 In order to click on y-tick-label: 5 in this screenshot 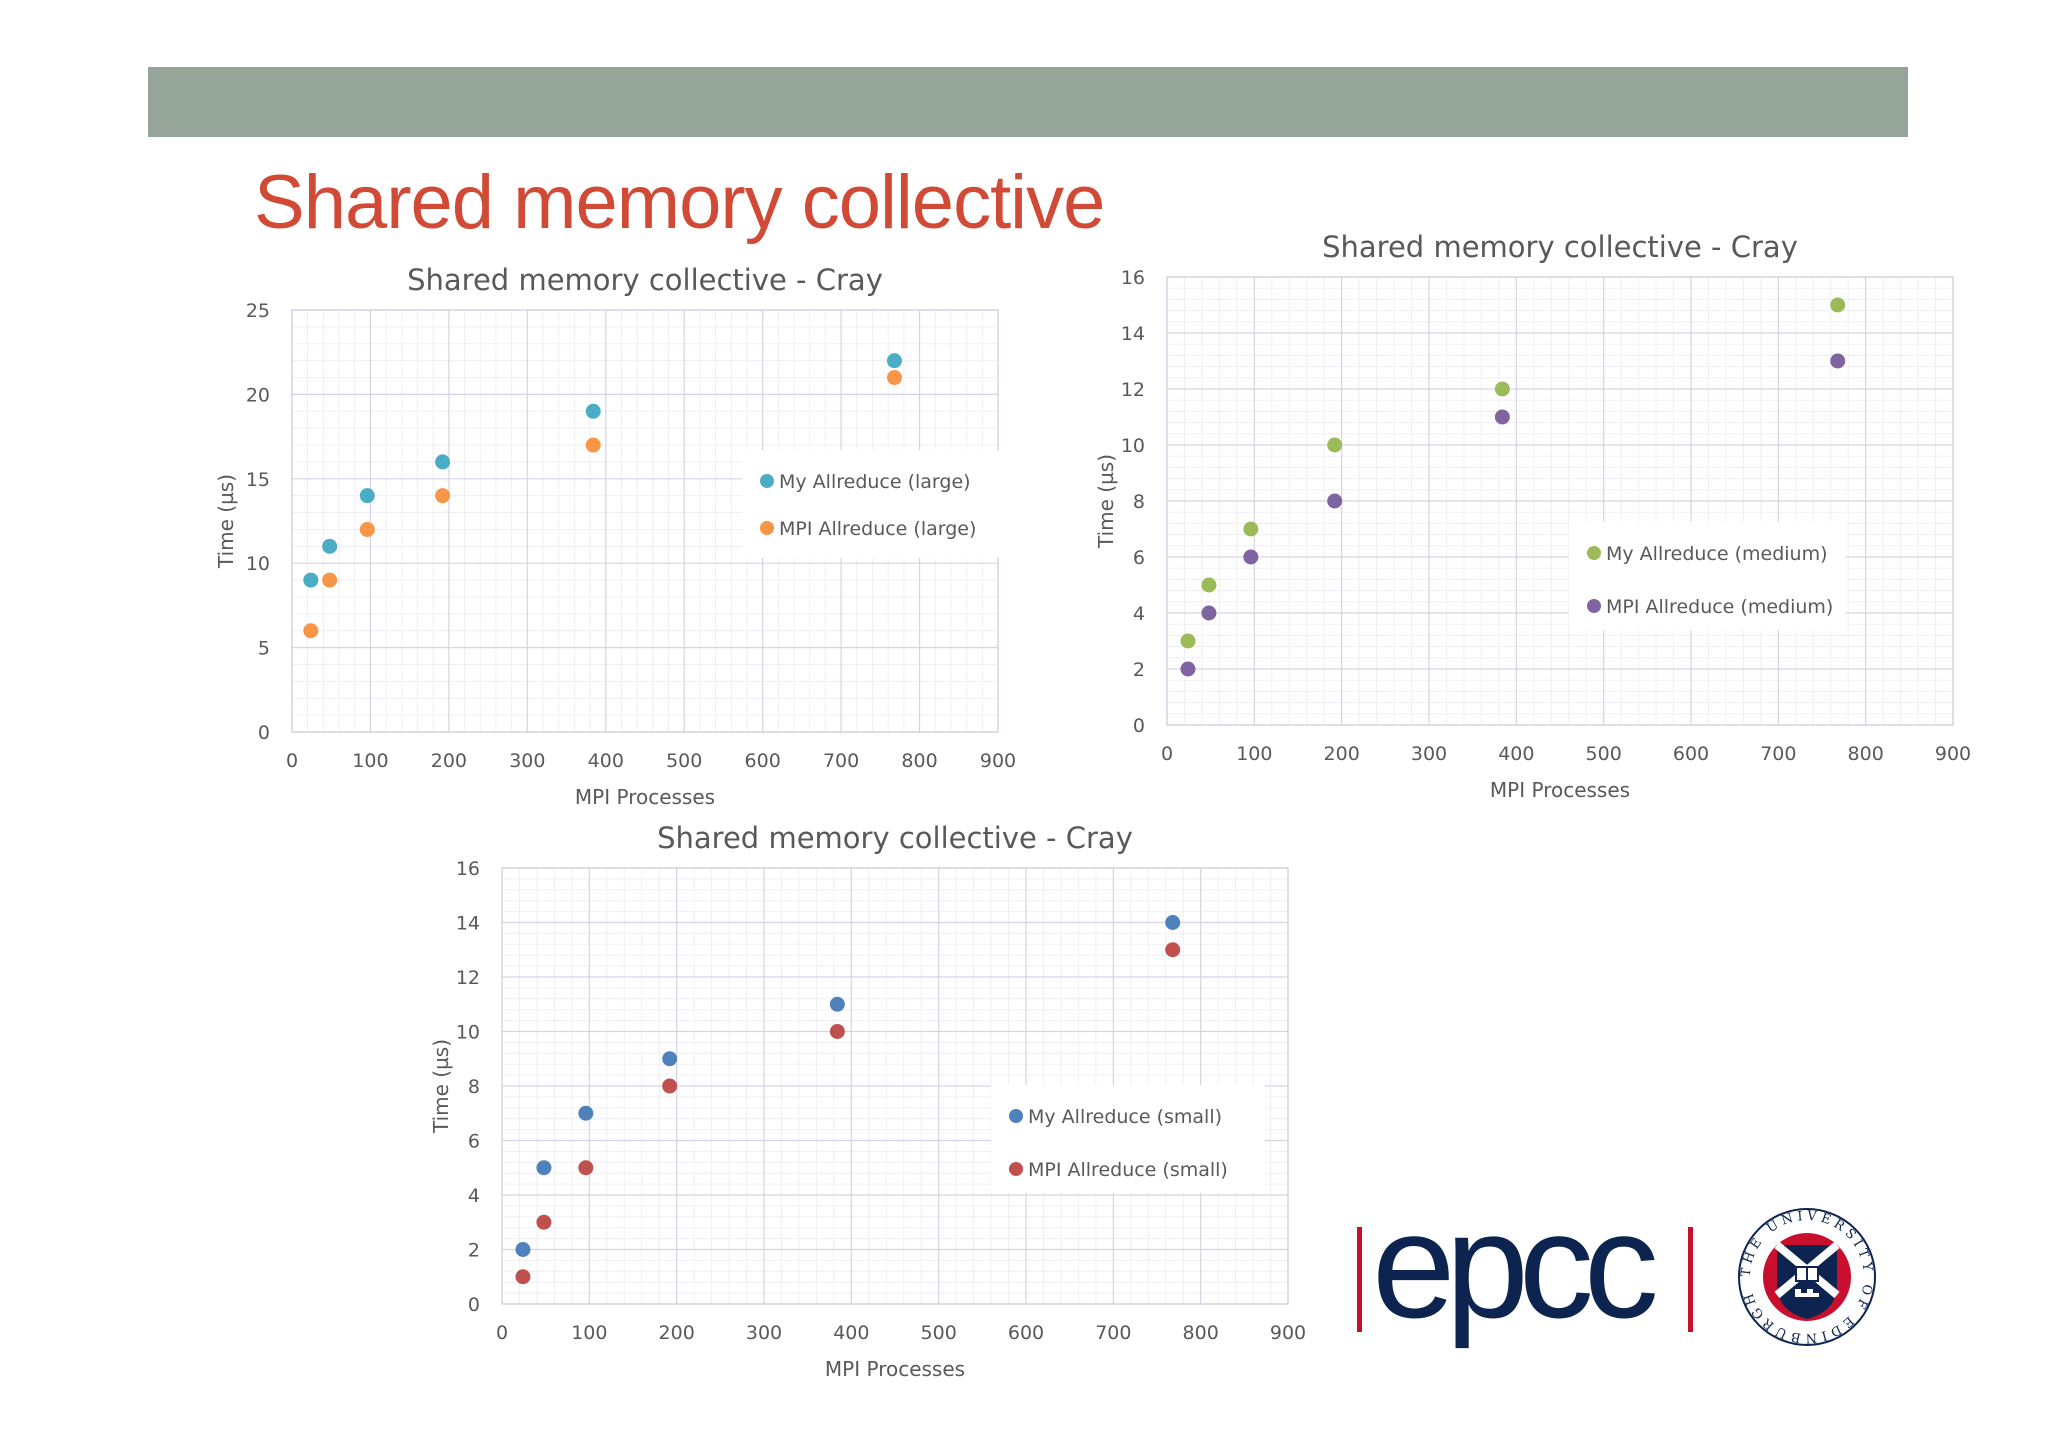, I will do `click(264, 649)`.